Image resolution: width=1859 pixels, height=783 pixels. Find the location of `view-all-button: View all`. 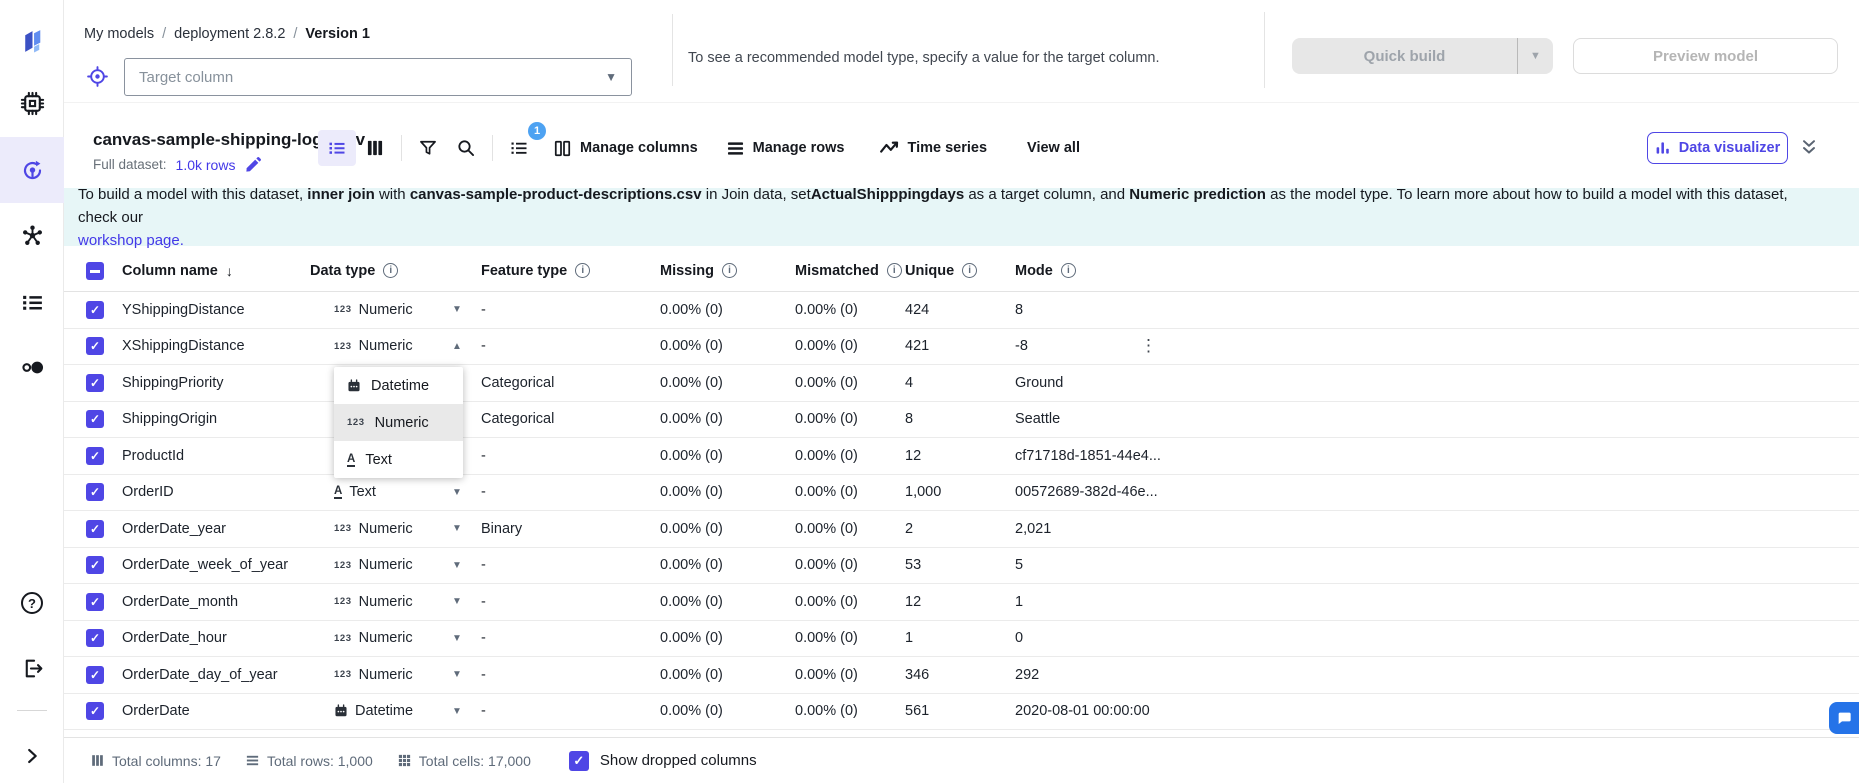

view-all-button: View all is located at coordinates (1053, 148).